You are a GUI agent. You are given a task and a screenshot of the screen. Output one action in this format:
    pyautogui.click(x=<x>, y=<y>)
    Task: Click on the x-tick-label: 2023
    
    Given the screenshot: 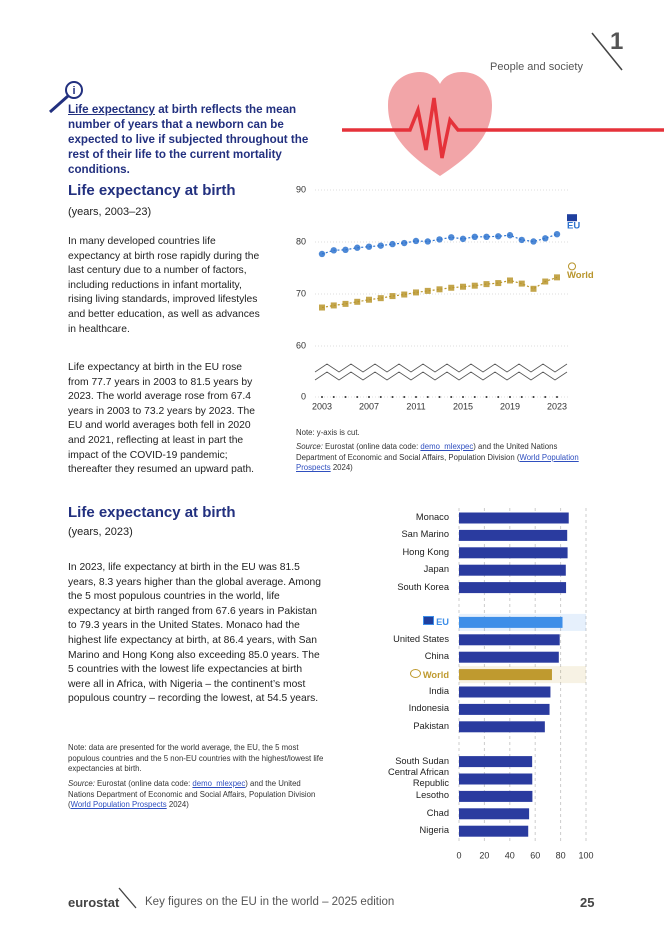 What is the action you would take?
    pyautogui.click(x=557, y=406)
    